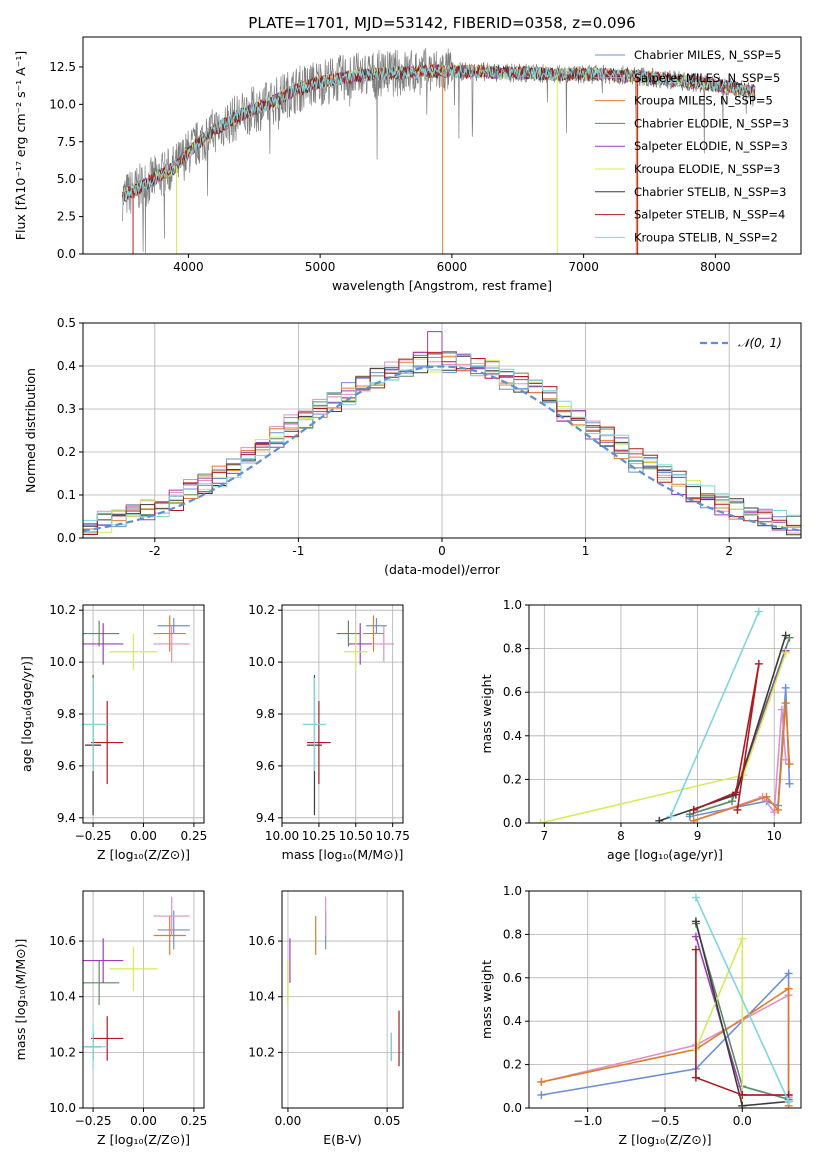 The height and width of the screenshot is (1170, 819). What do you see at coordinates (342, 1139) in the screenshot?
I see `mass-vs-ebv-xlabel: E(B-V)` at bounding box center [342, 1139].